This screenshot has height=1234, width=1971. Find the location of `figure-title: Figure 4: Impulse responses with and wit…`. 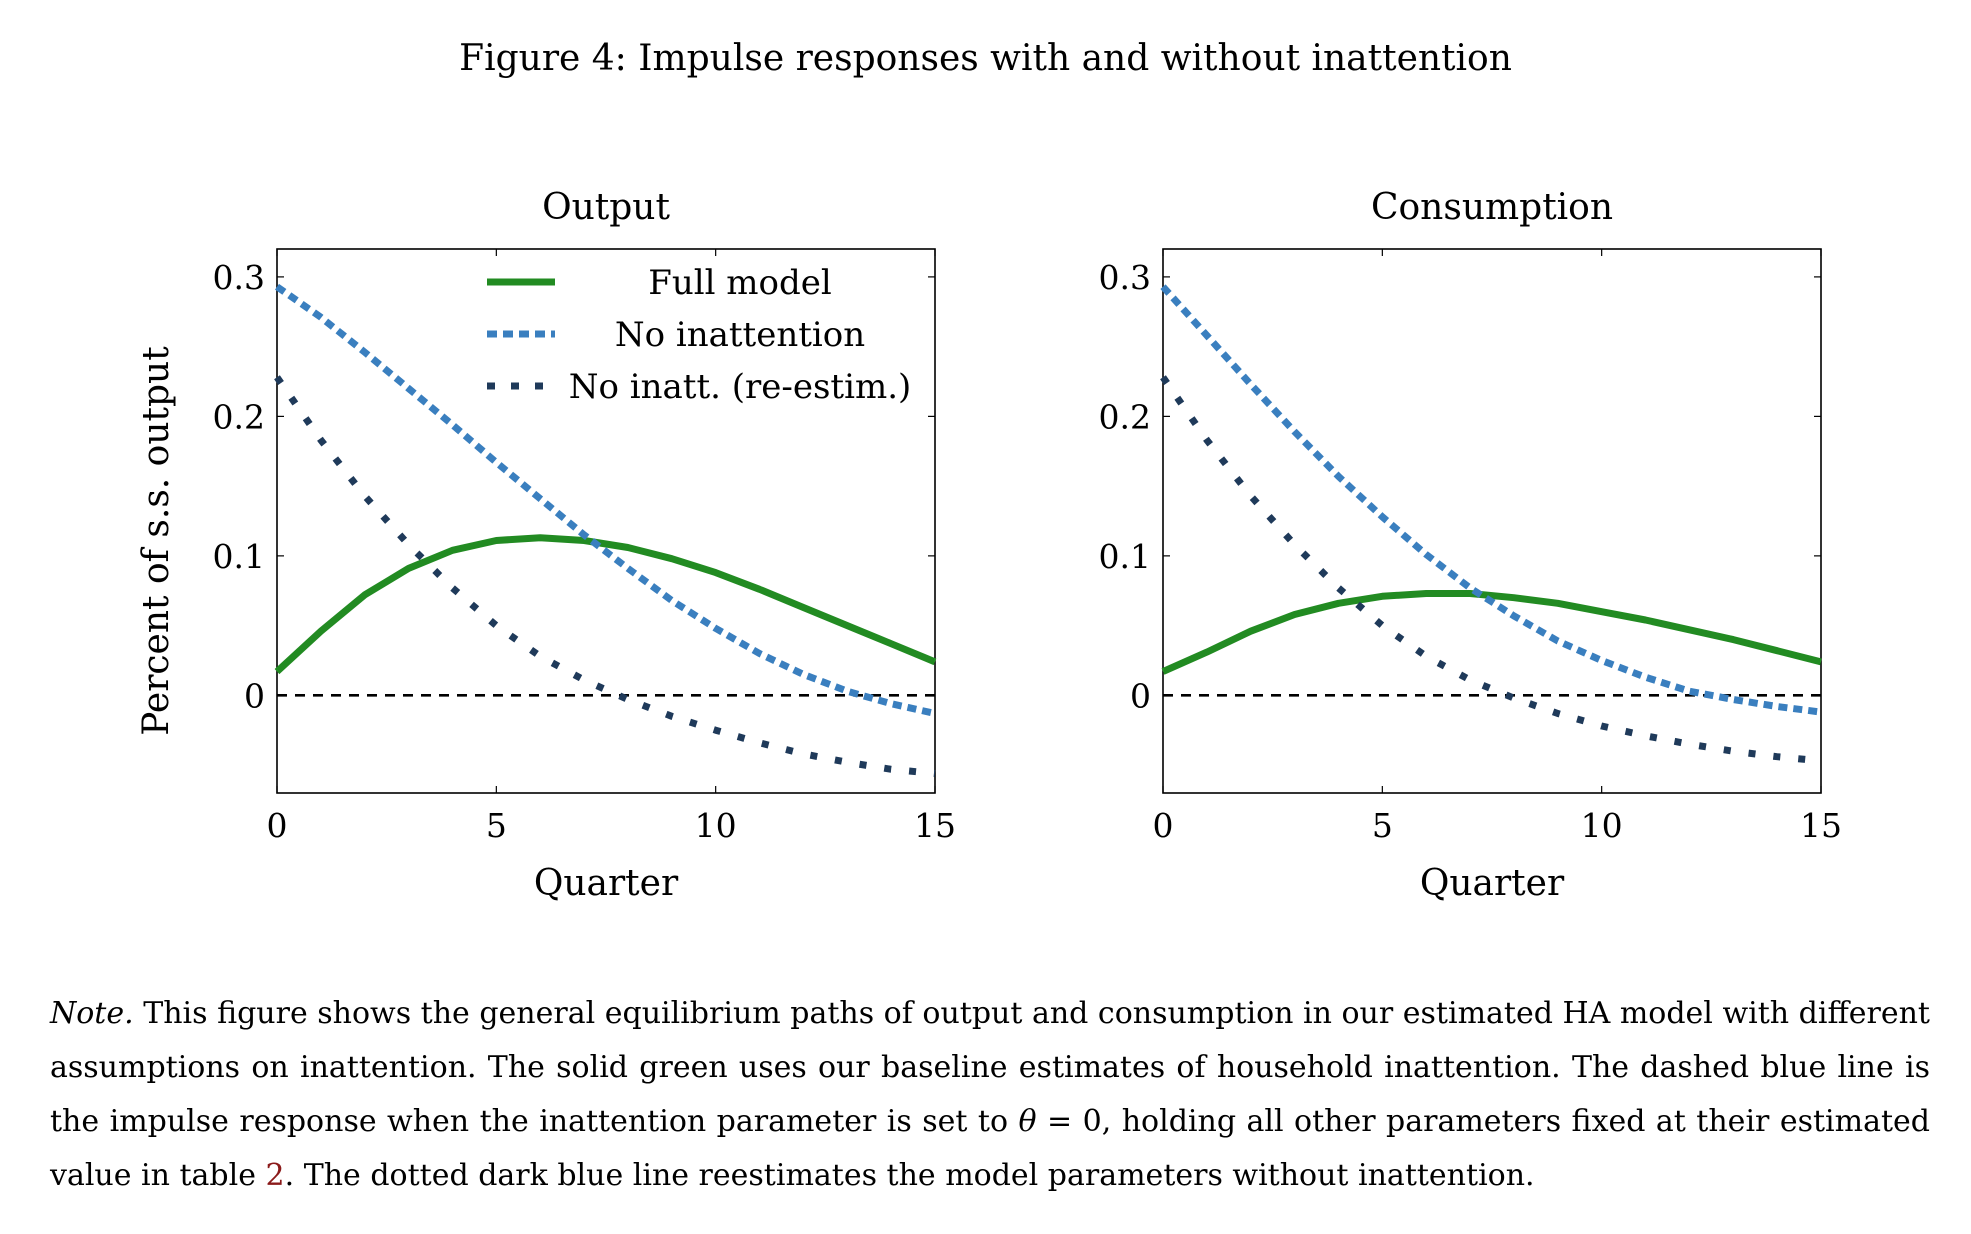

figure-title: Figure 4: Impulse responses with and wit… is located at coordinates (985, 58).